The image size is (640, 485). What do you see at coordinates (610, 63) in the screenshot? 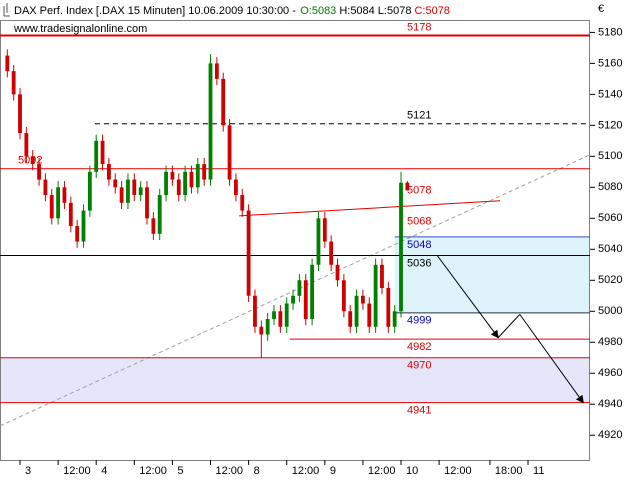
I see `y-tick-label: 5160` at bounding box center [610, 63].